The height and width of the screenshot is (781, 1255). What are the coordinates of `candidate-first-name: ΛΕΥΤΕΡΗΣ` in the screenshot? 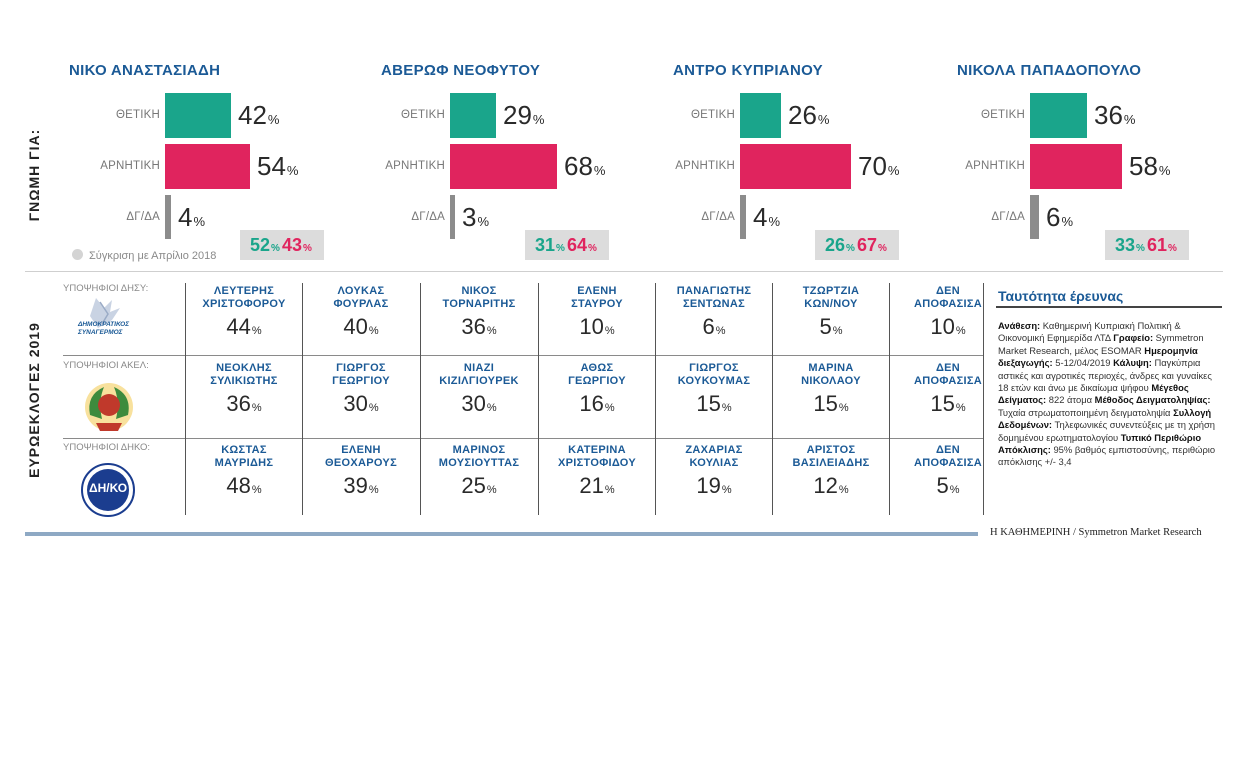 It's located at (244, 291).